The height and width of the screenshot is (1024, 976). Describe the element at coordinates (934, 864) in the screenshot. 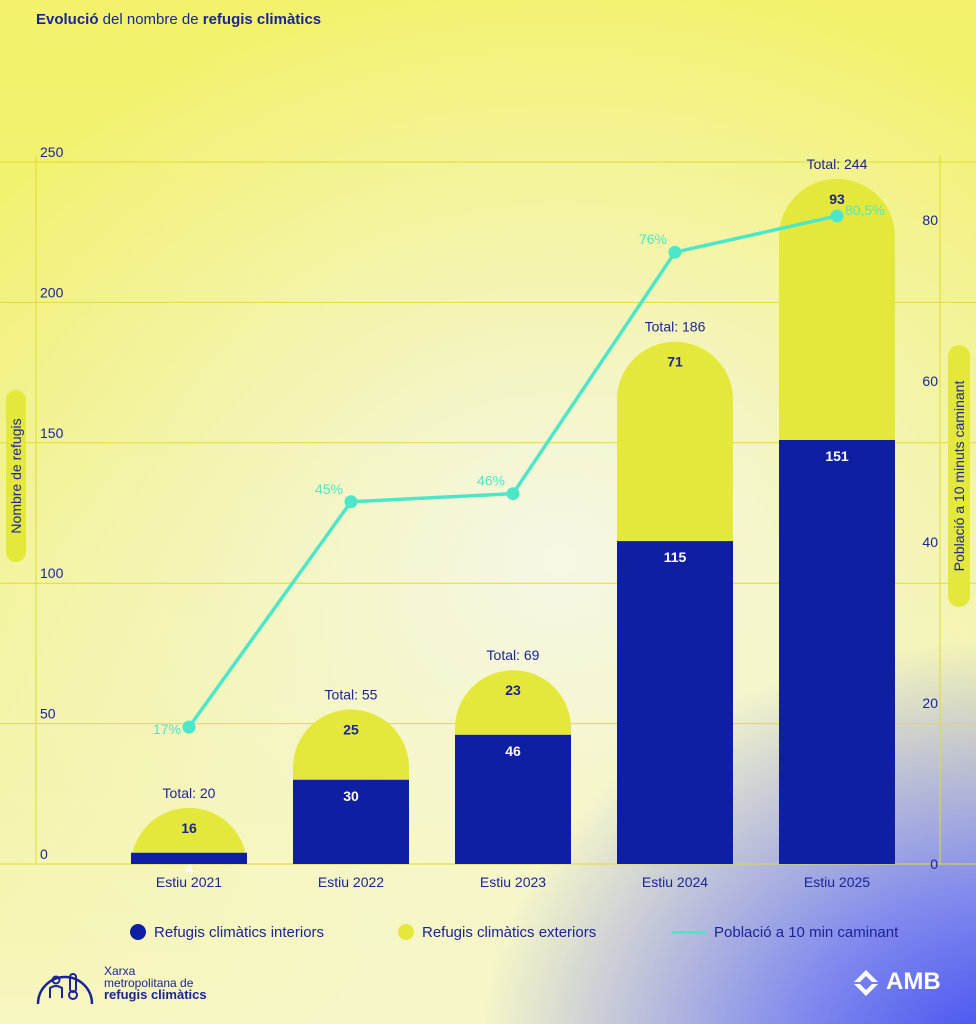

I see `right-tick-0: 0` at that location.